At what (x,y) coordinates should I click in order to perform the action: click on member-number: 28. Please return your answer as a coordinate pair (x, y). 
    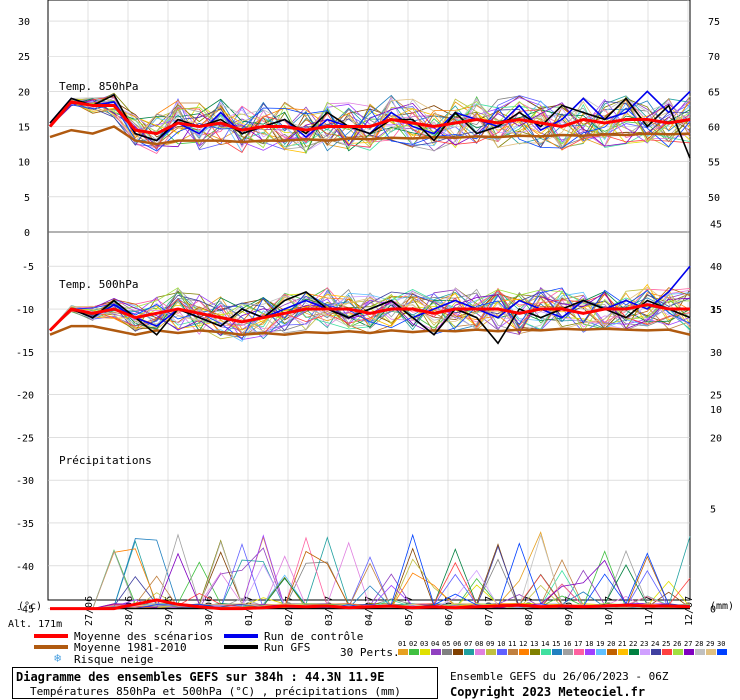
    Looking at the image, I should click on (699, 644).